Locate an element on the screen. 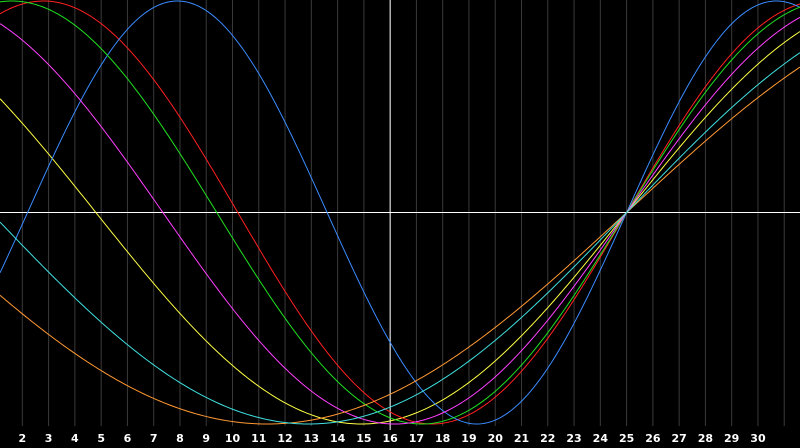 The image size is (800, 448). x-tick-label-18: 18 is located at coordinates (442, 438).